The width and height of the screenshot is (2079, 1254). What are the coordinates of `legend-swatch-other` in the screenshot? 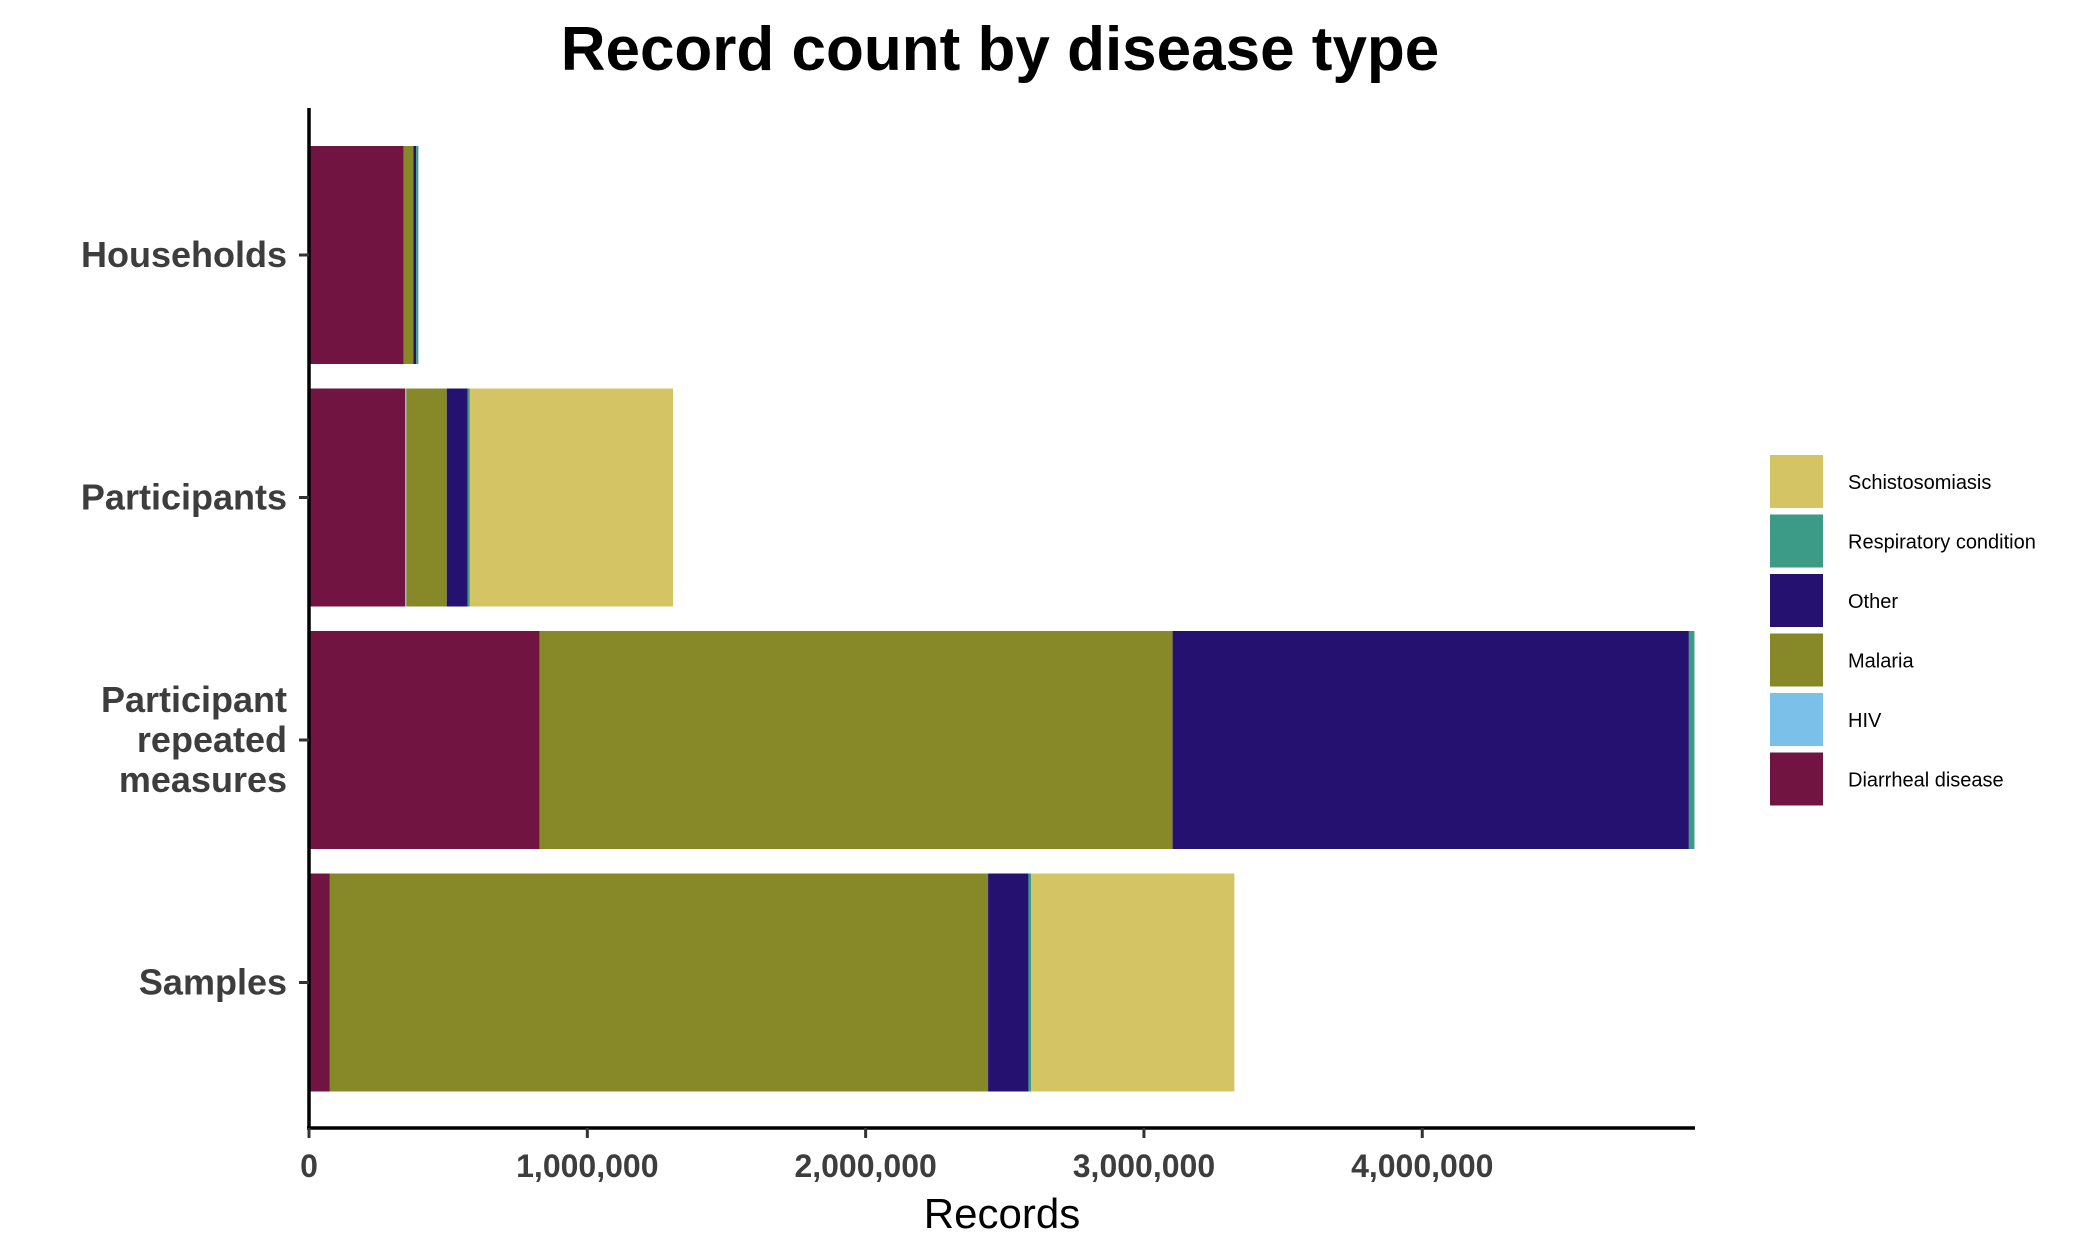 It's located at (1796, 600).